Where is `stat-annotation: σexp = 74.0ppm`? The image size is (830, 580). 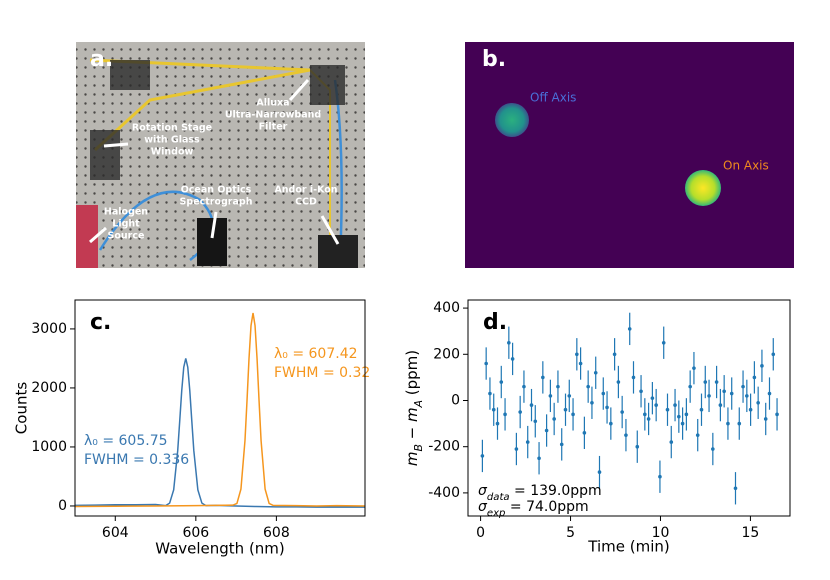
stat-annotation: σexp = 74.0ppm is located at coordinates (533, 509).